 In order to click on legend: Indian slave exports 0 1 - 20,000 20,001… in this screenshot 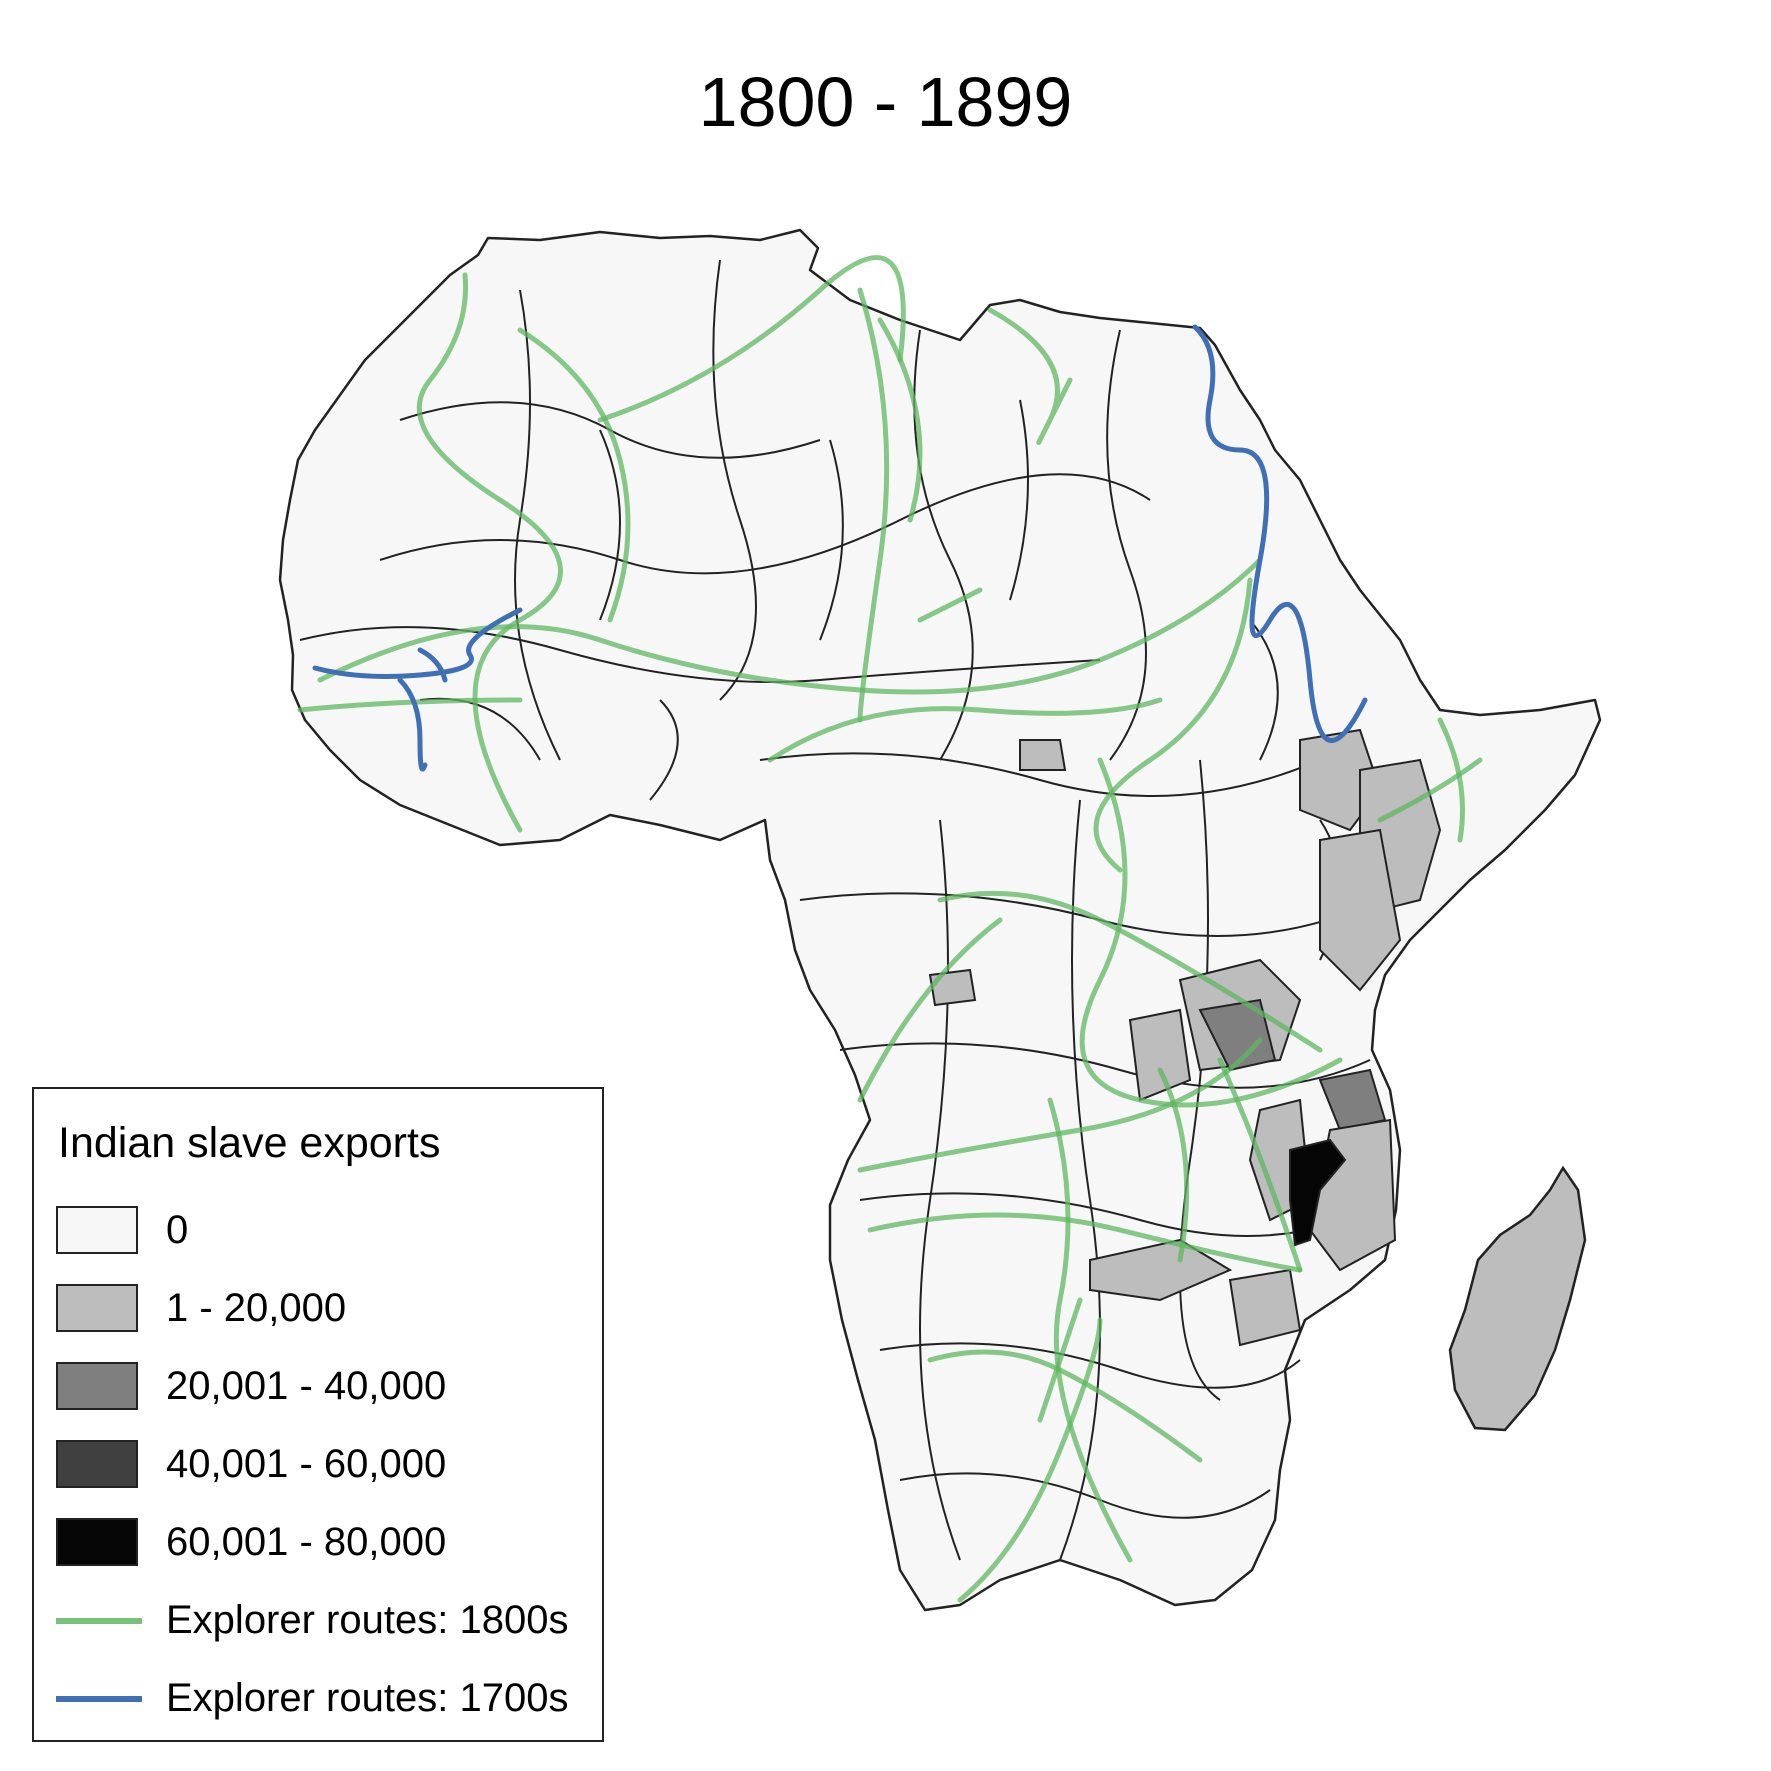, I will do `click(318, 1414)`.